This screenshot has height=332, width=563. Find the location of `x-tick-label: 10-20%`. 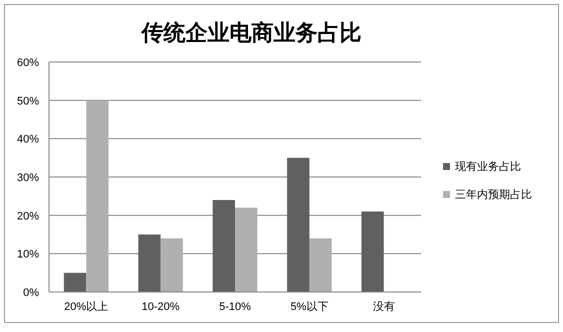

x-tick-label: 10-20% is located at coordinates (161, 307).